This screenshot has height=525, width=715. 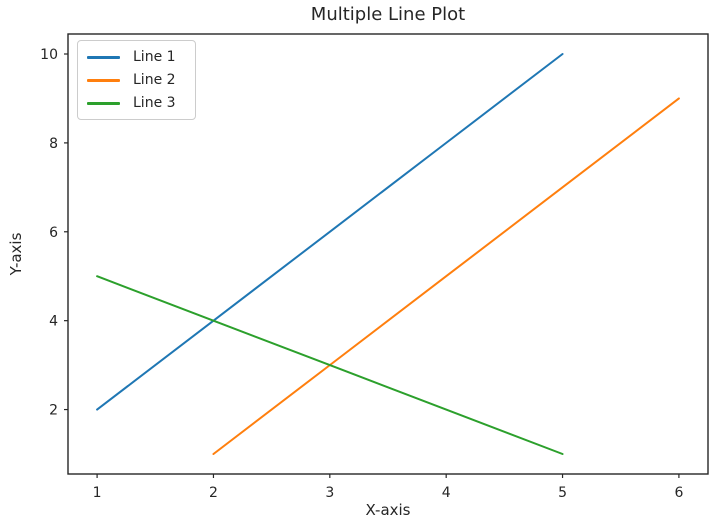 I want to click on legend-row: Line 2, so click(x=136, y=80).